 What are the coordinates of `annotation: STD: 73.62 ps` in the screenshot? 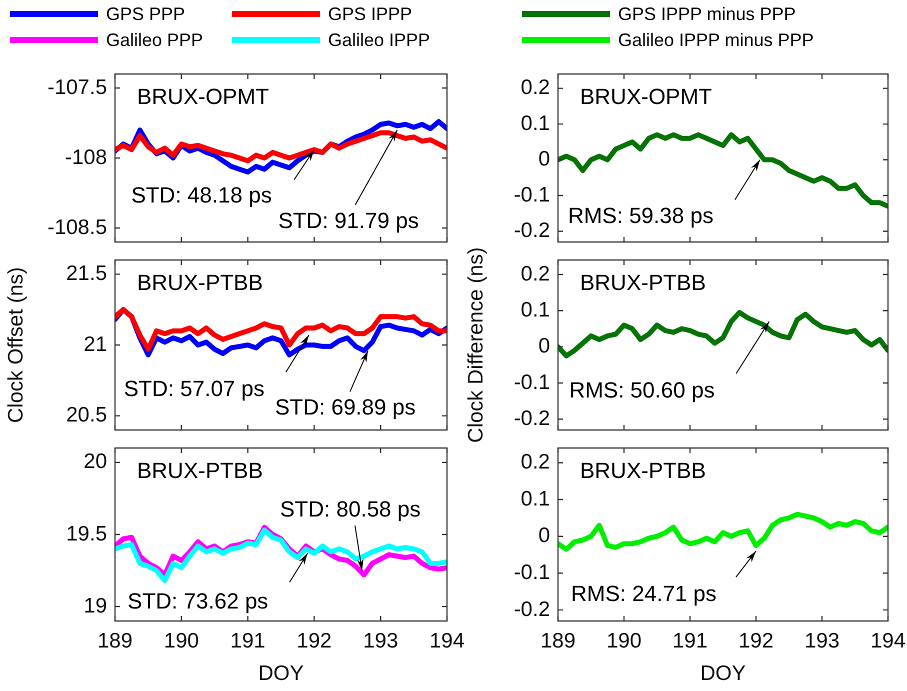 It's located at (198, 601).